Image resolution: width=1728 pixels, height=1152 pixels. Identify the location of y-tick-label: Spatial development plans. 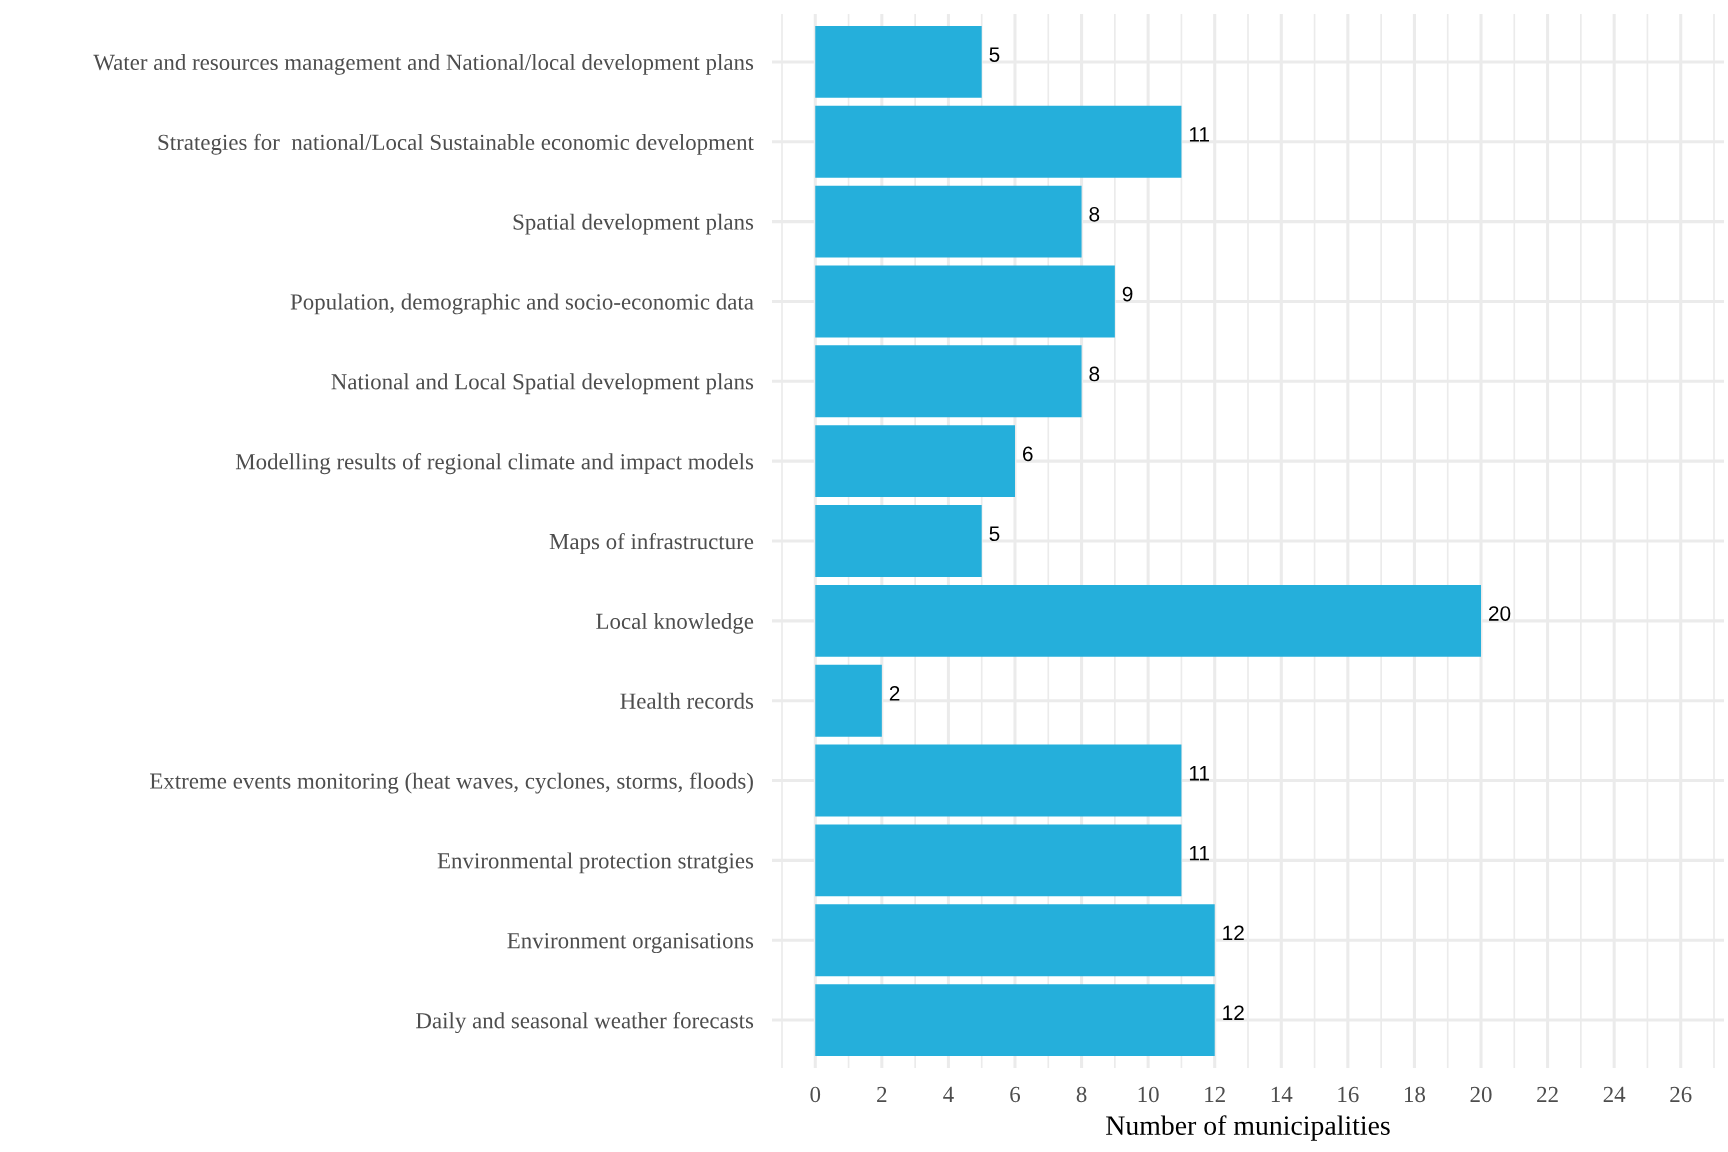
(633, 224).